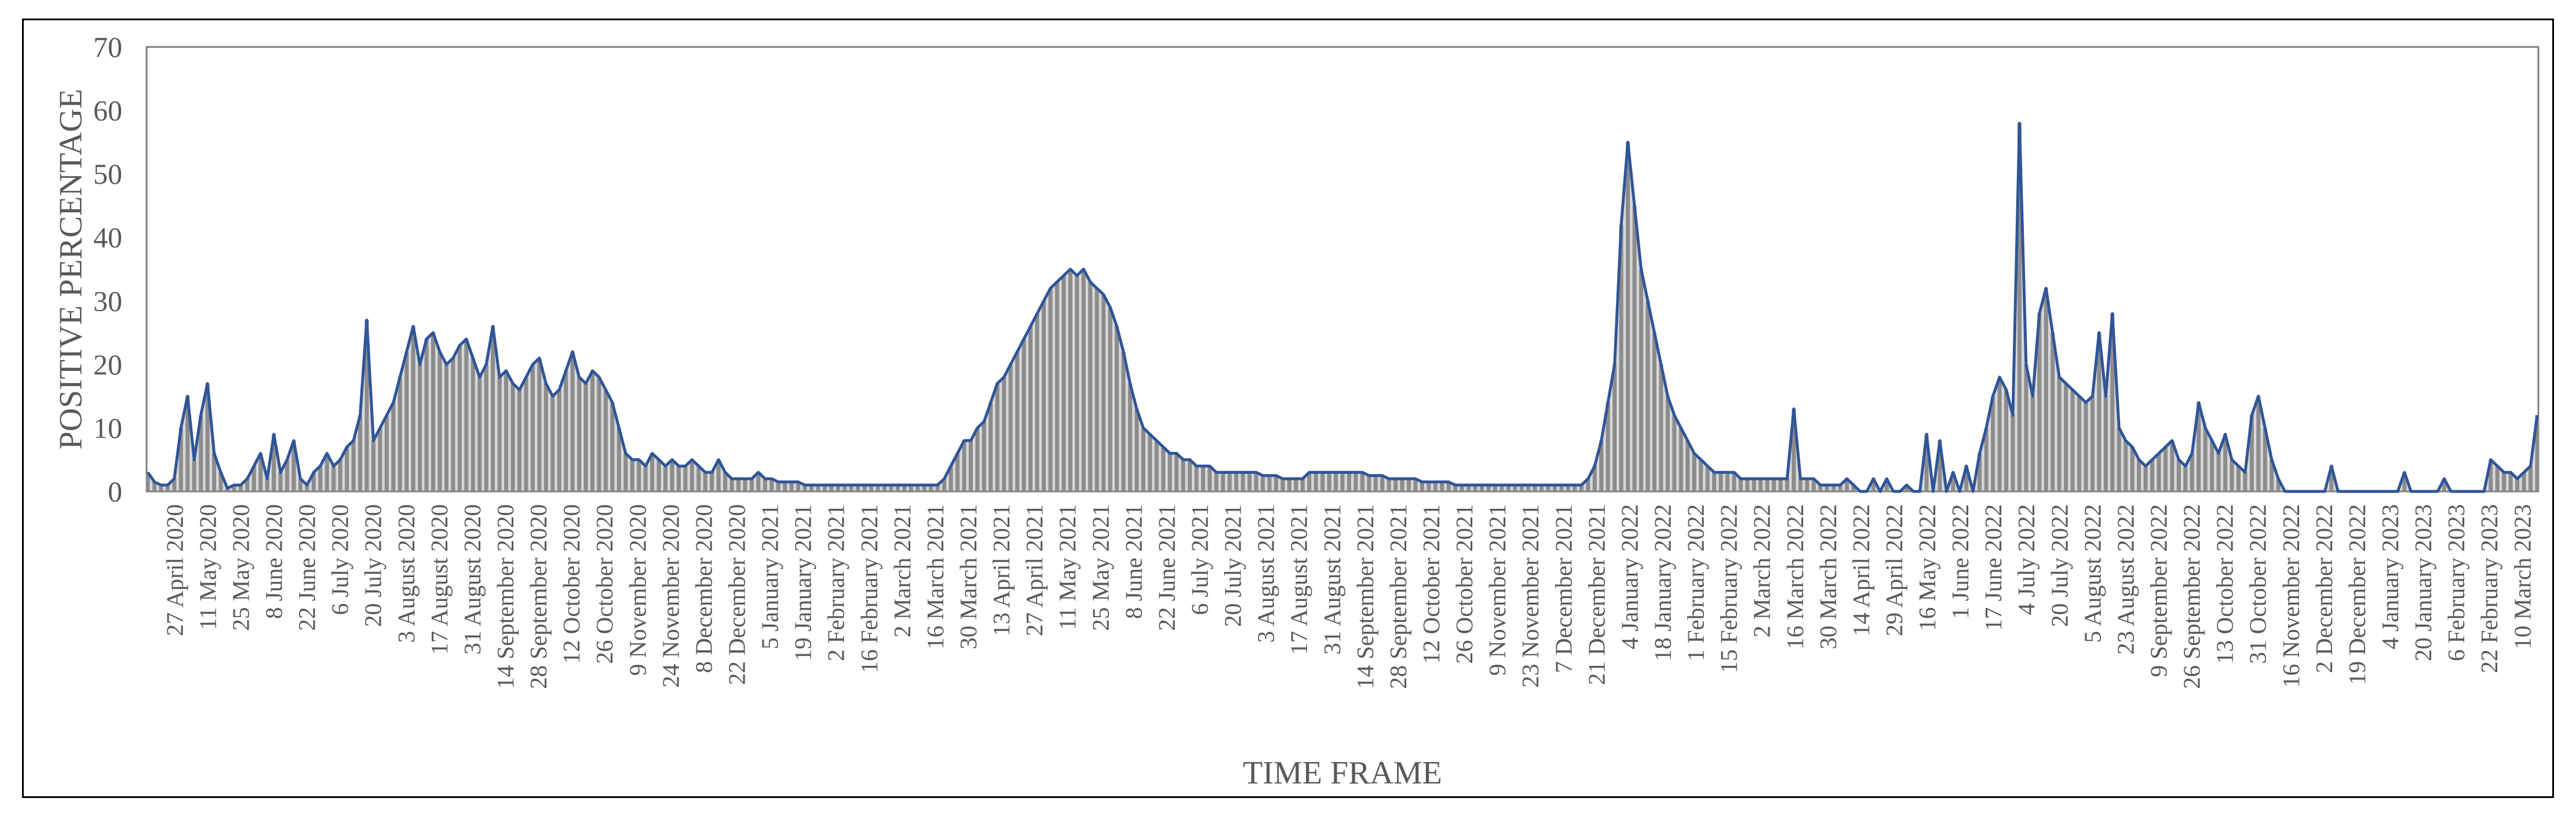 The width and height of the screenshot is (2576, 820). I want to click on x-tick-label: 14 April 2022, so click(1861, 570).